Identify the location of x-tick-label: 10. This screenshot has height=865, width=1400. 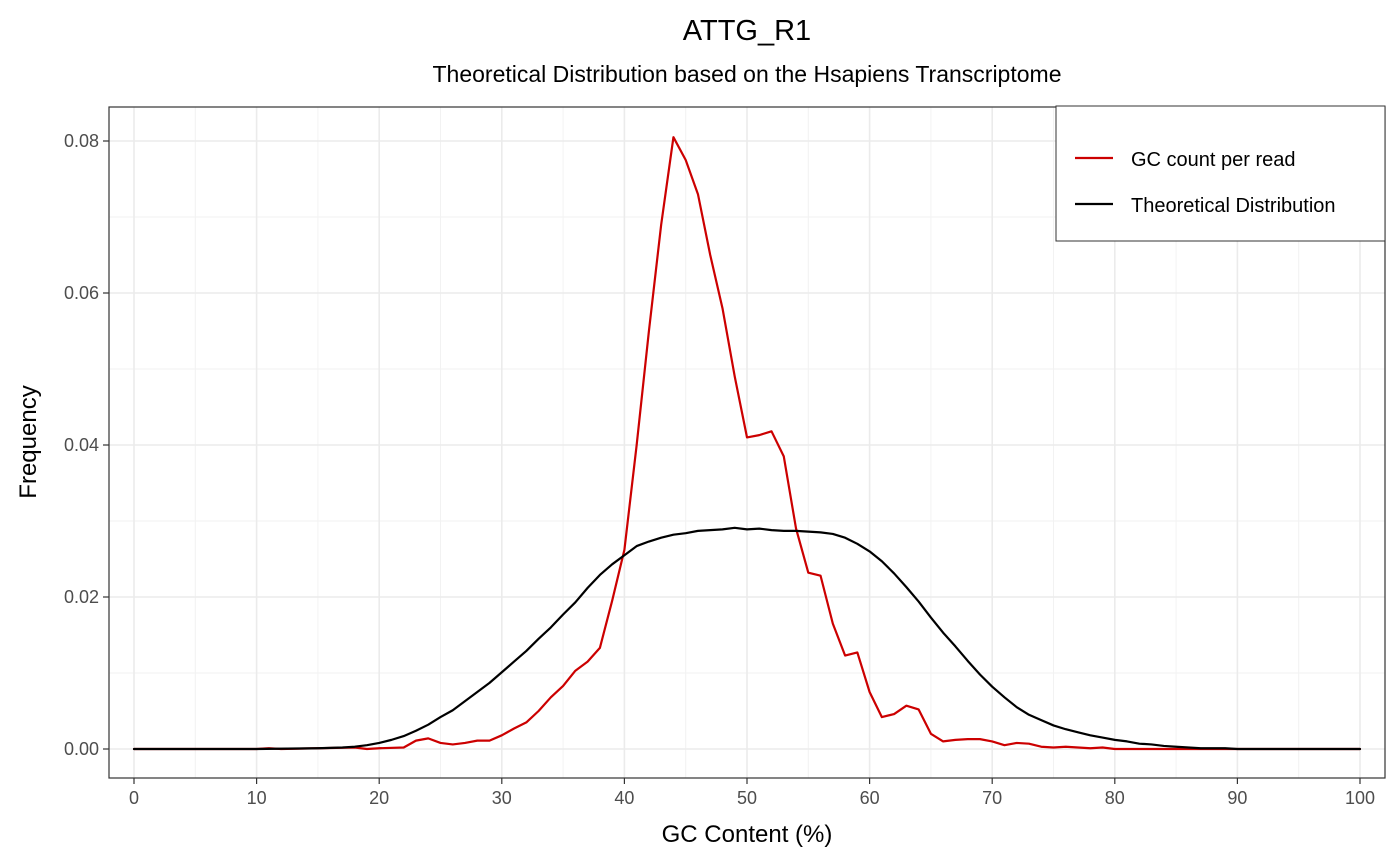
(257, 798).